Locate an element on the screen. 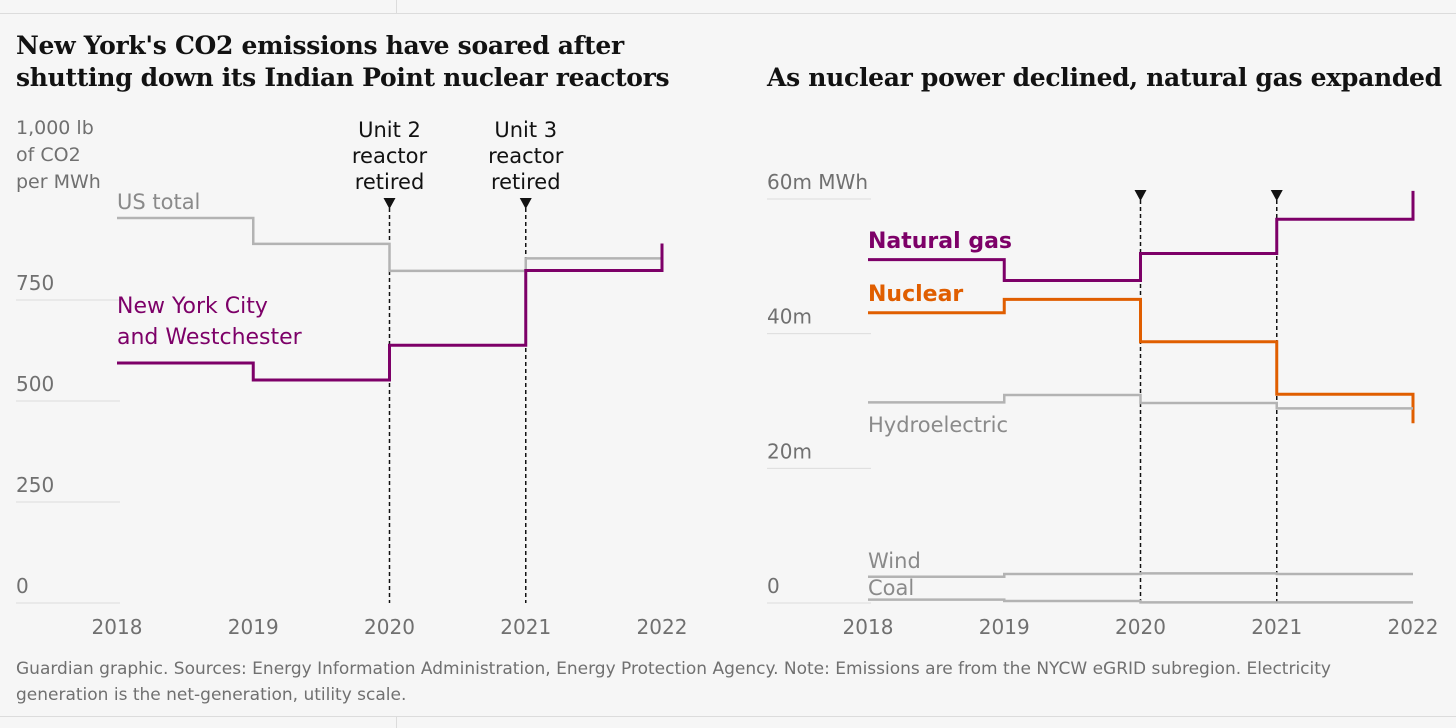  bottom-divider-tick is located at coordinates (396, 722).